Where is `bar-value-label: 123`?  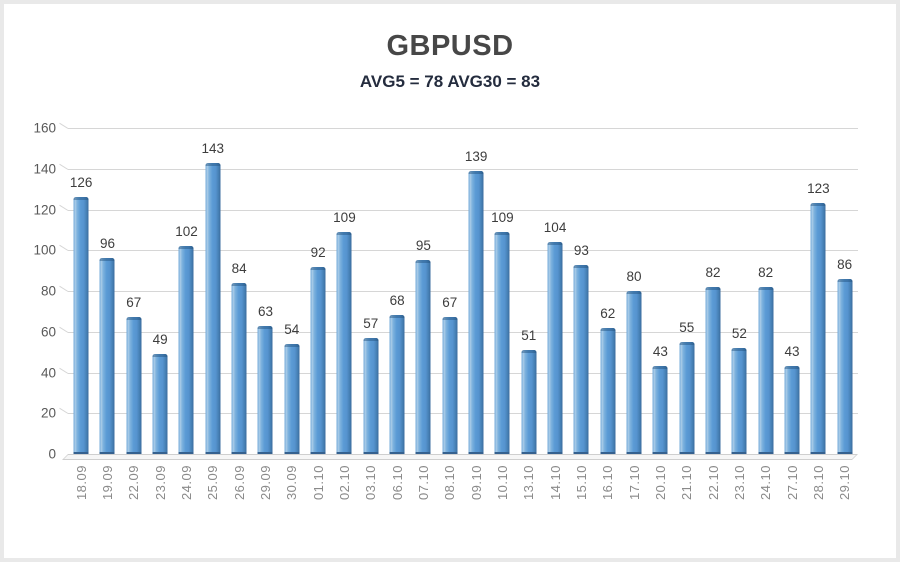
bar-value-label: 123 is located at coordinates (818, 188).